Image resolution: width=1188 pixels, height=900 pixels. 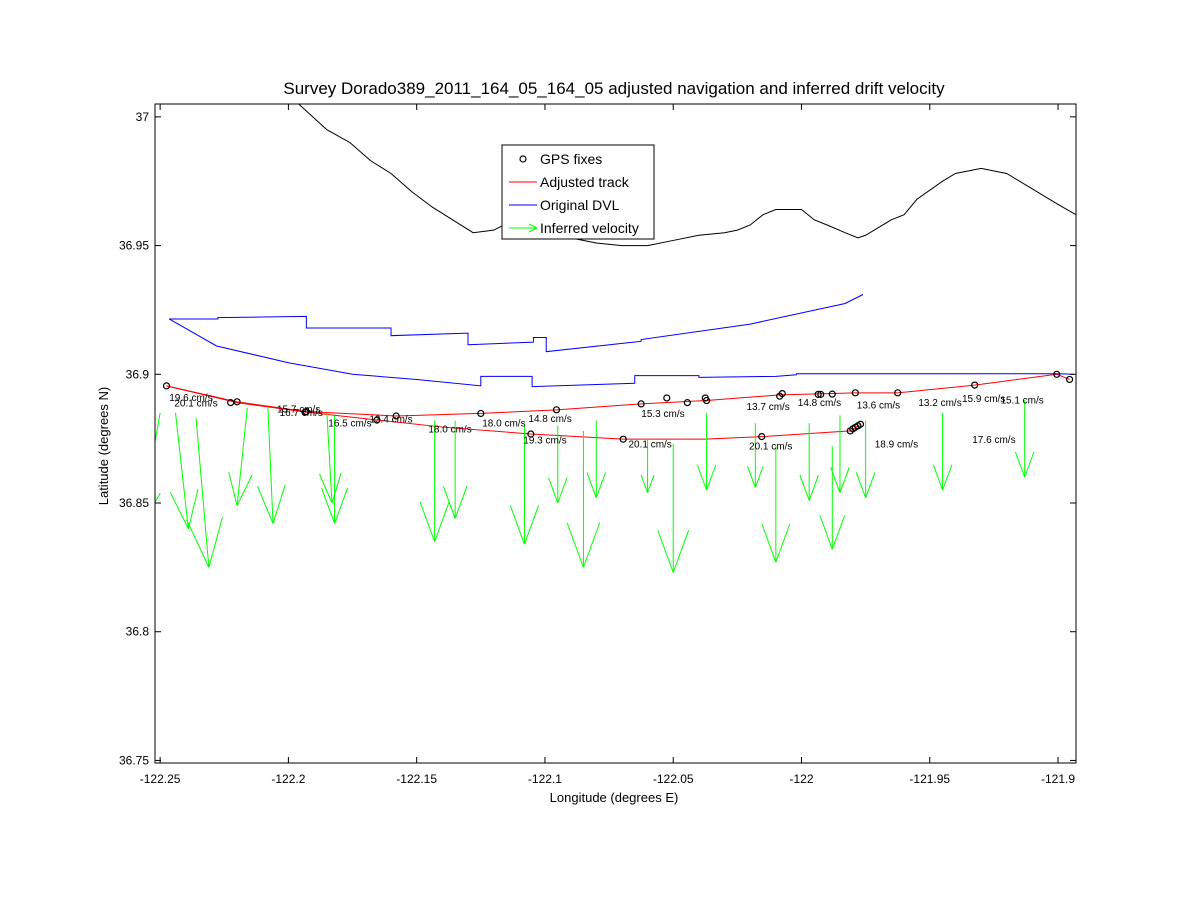 What do you see at coordinates (288, 779) in the screenshot?
I see `x-tick-label: -122.2` at bounding box center [288, 779].